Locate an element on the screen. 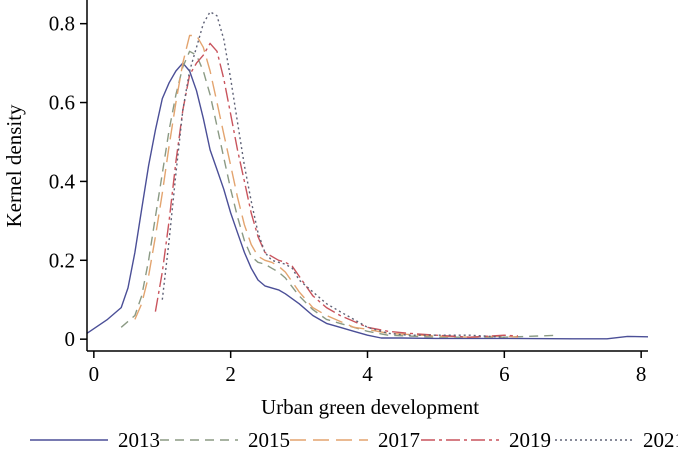 Image resolution: width=678 pixels, height=452 pixels. legend-label-2019: 2019 is located at coordinates (530, 440).